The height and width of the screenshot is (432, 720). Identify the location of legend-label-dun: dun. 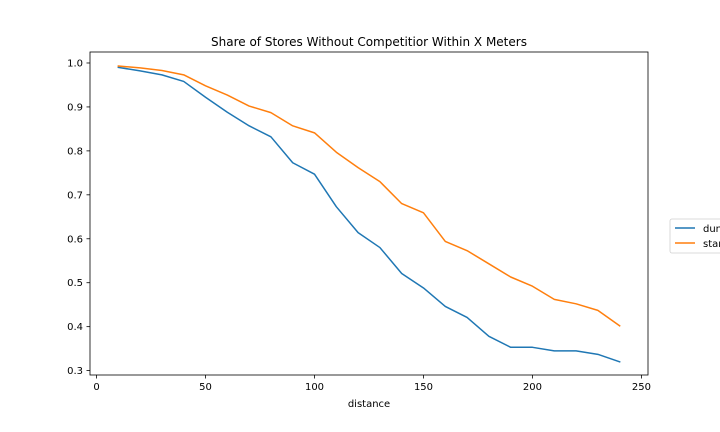
(711, 229).